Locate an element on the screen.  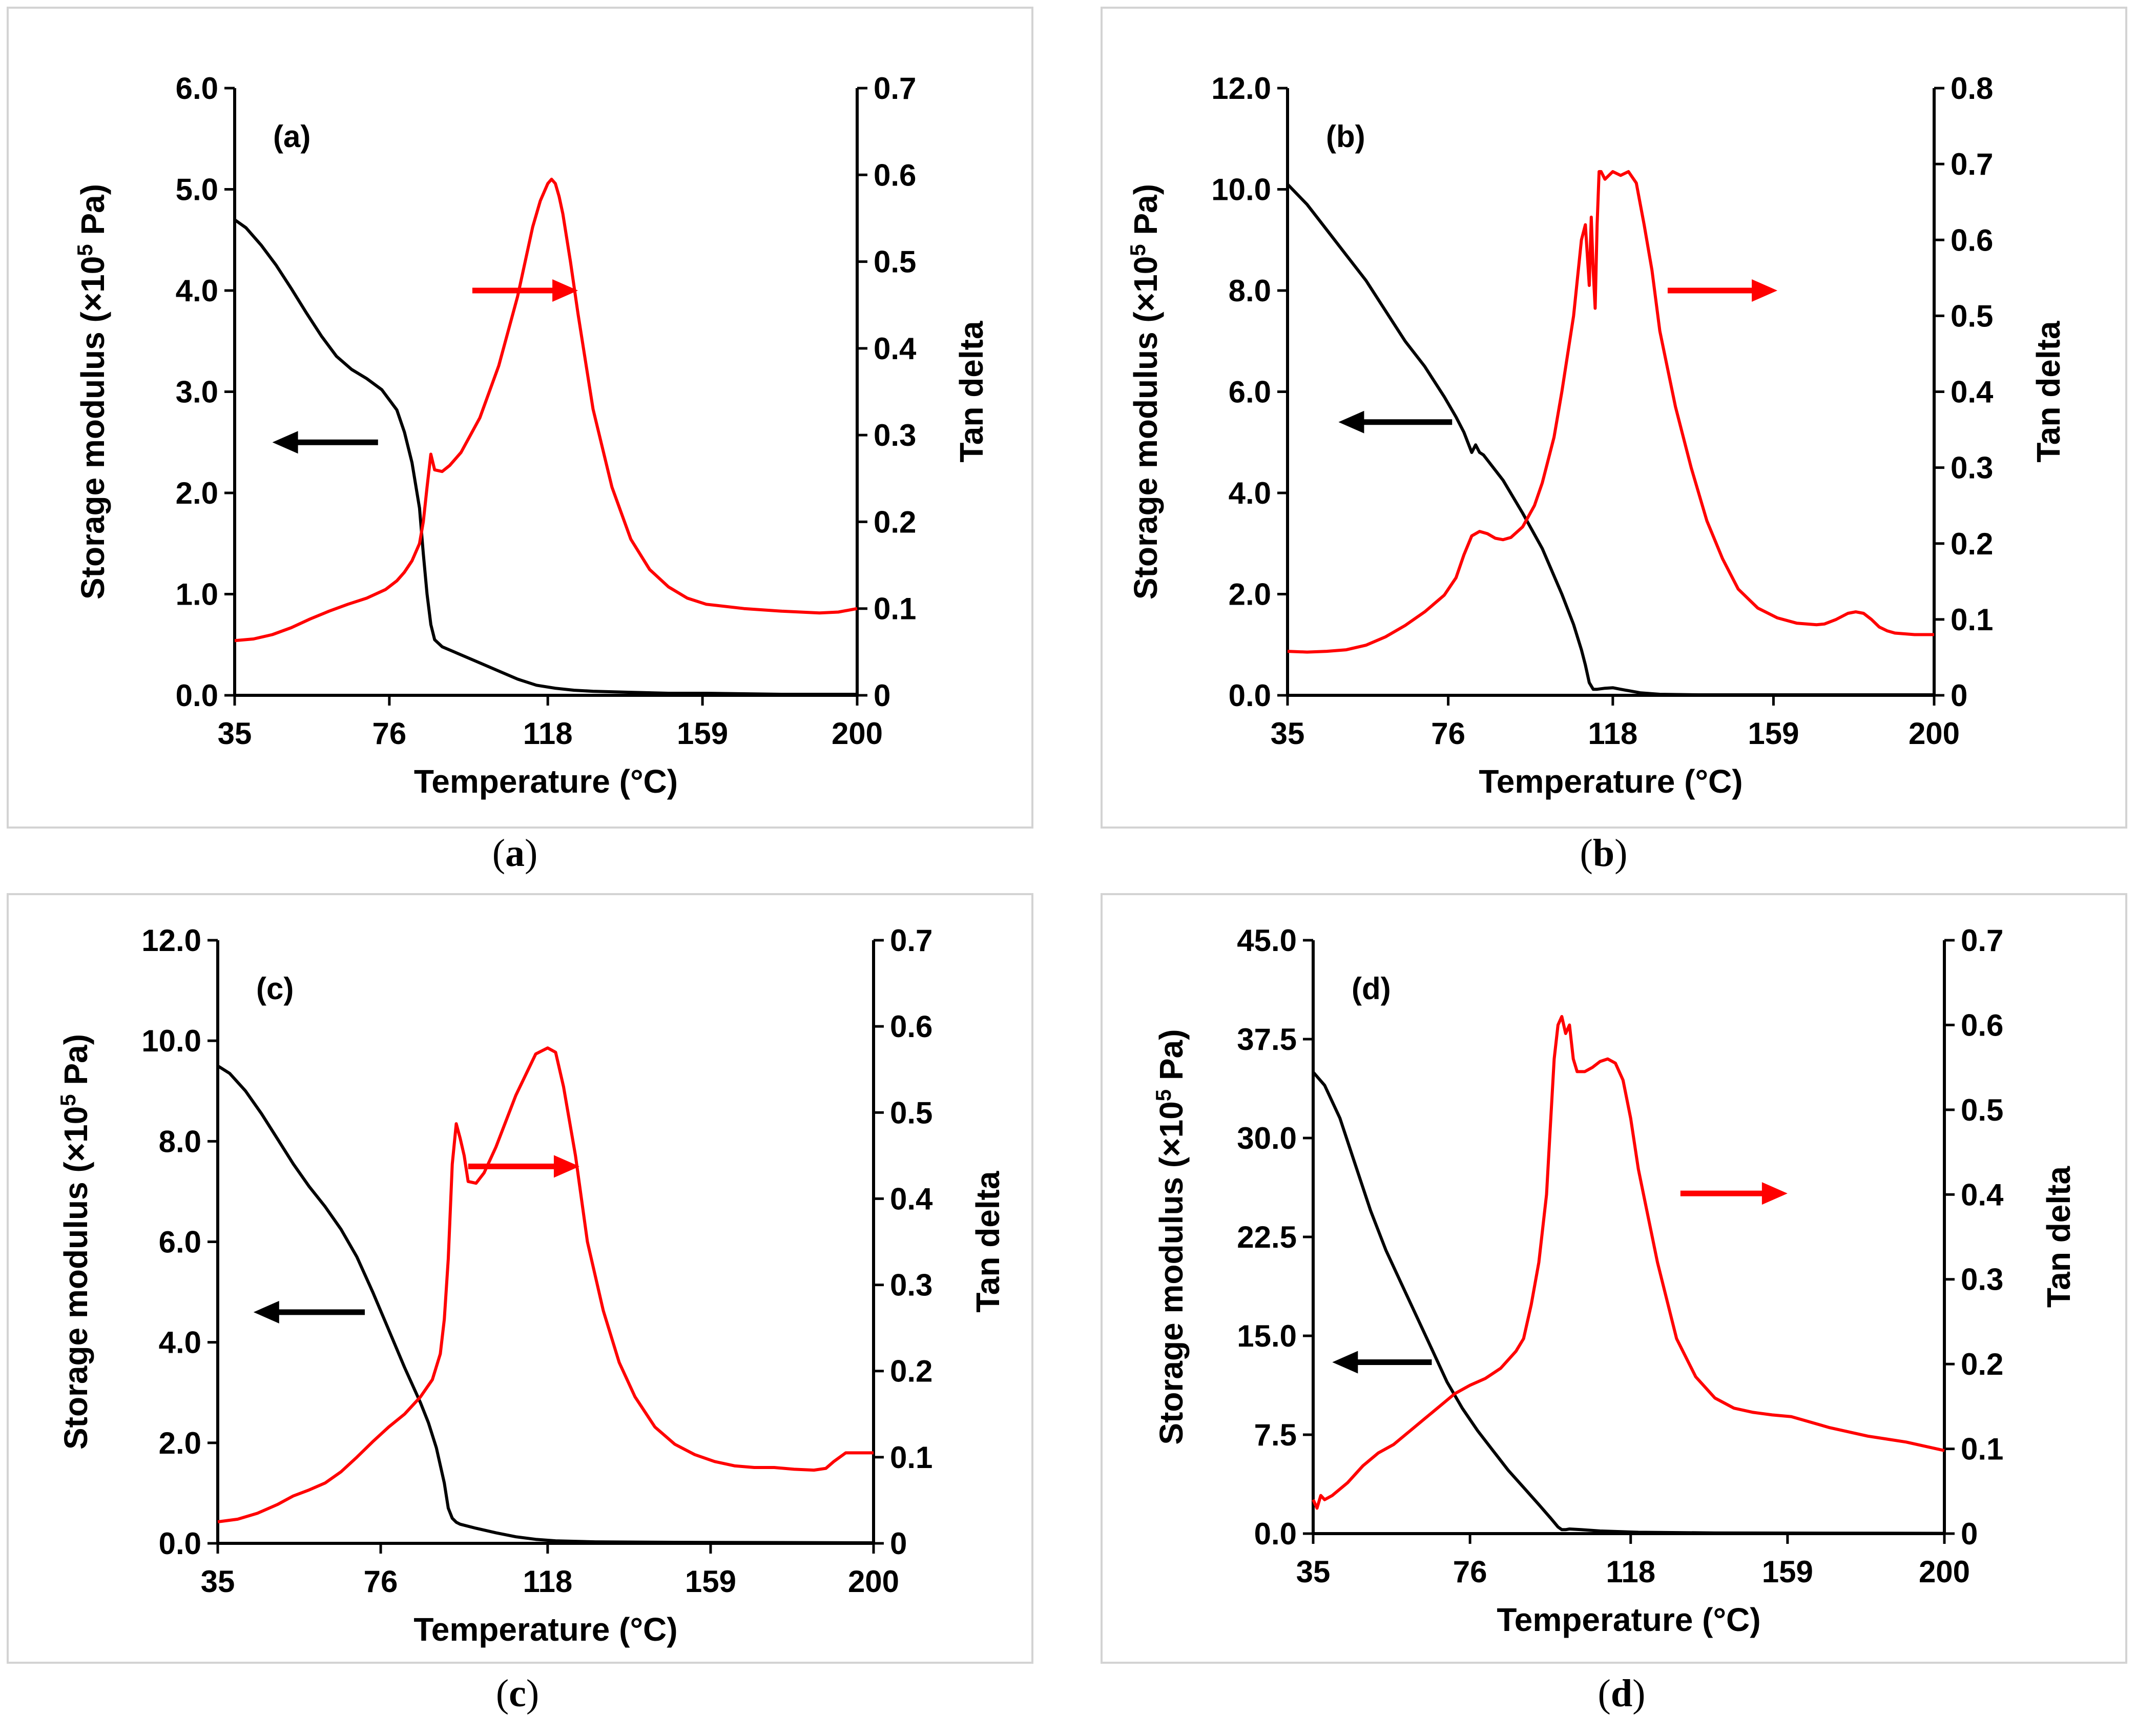
caption-letter: c is located at coordinates (517, 1693).